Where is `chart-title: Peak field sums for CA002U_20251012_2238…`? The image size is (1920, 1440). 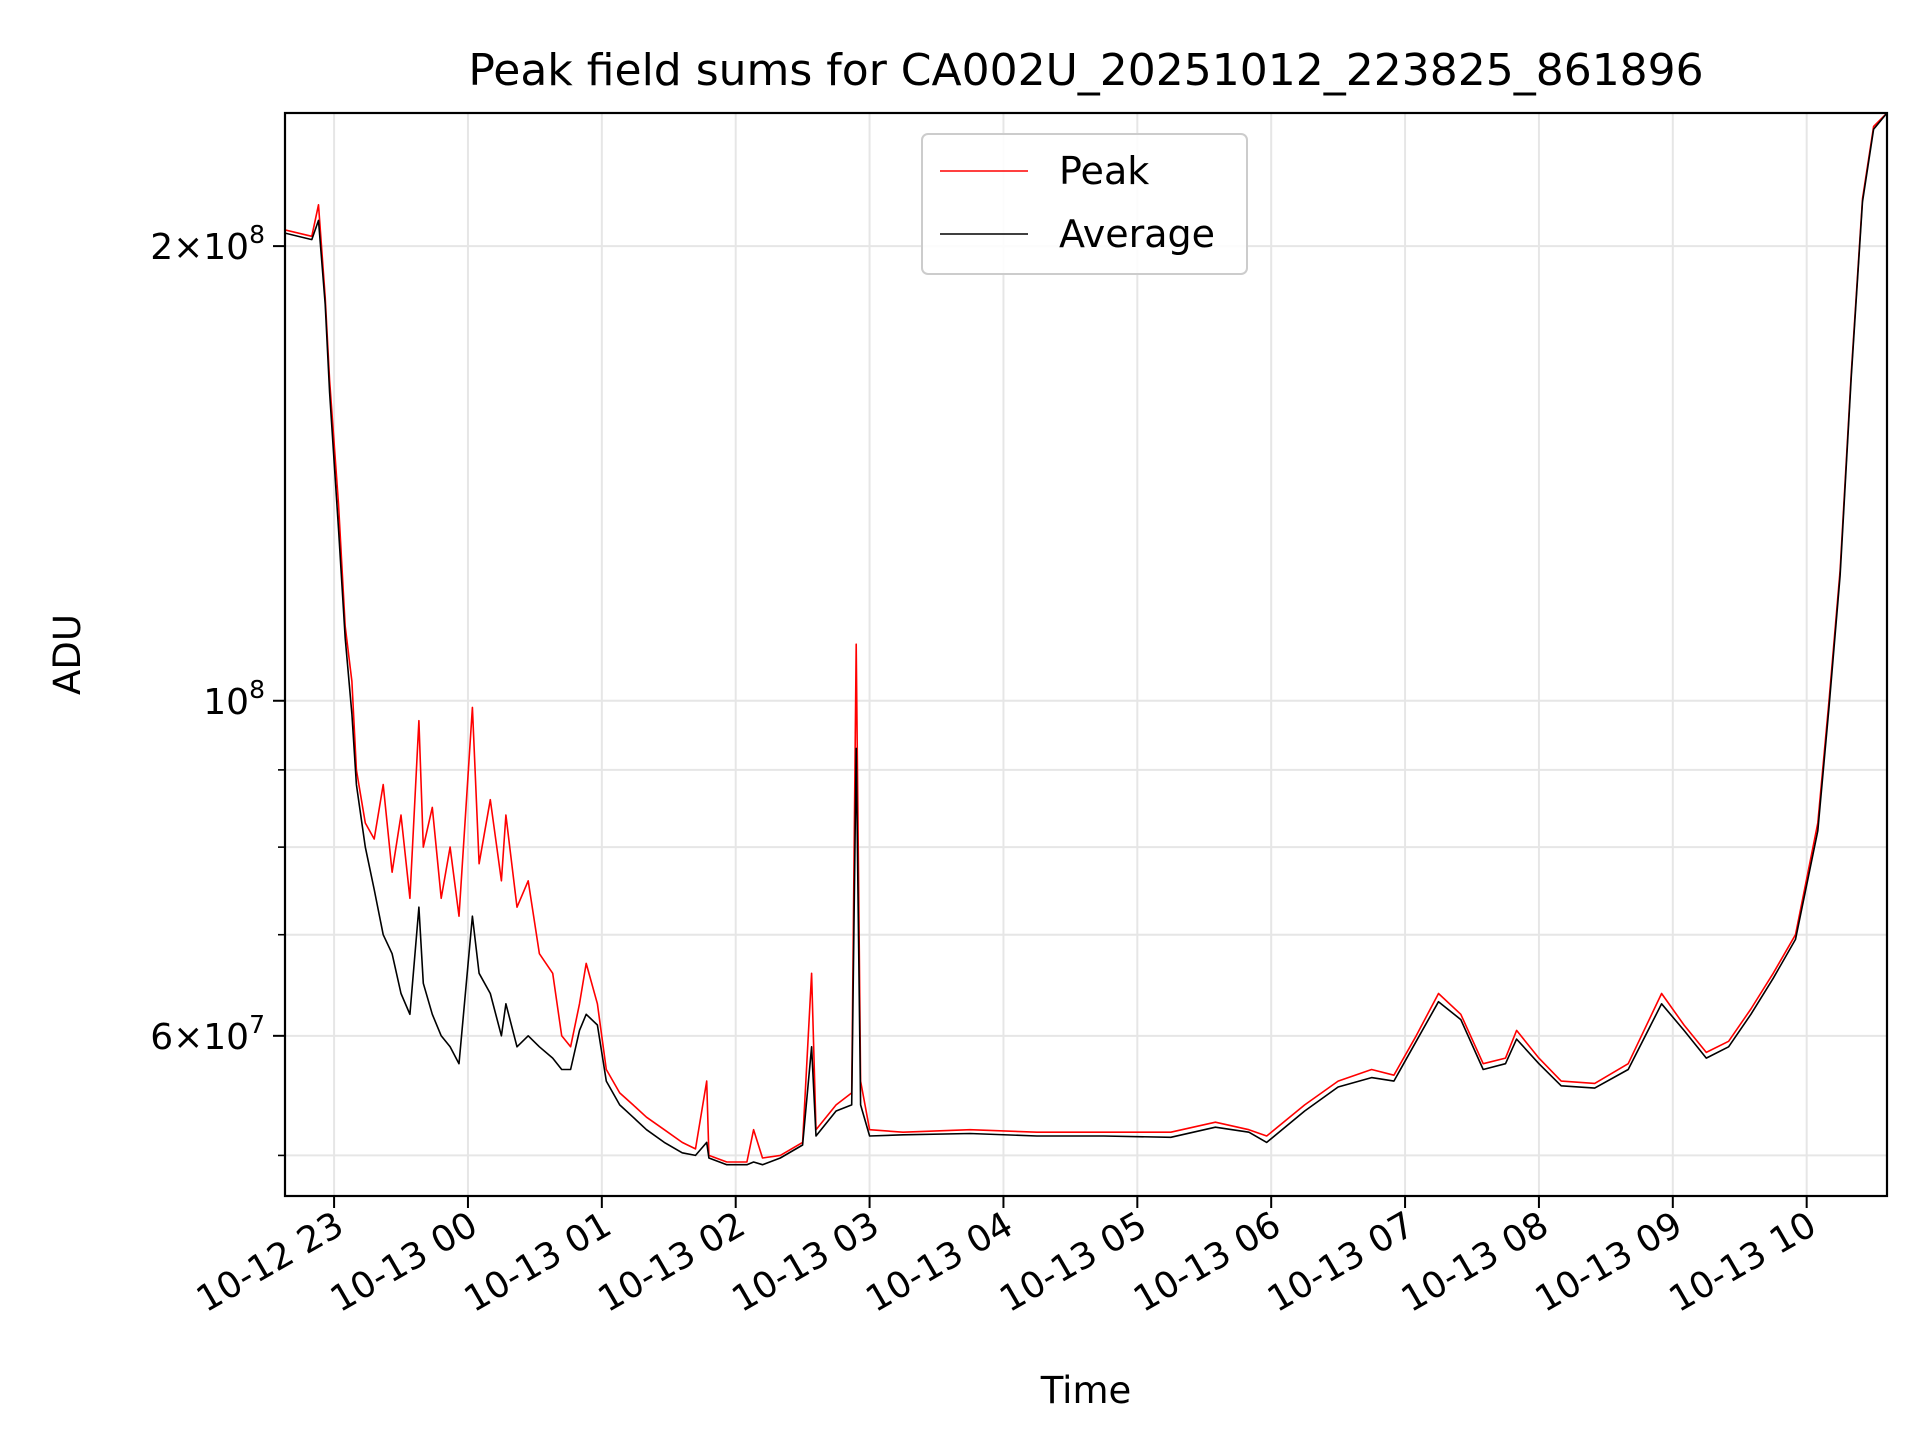
chart-title: Peak field sums for CA002U_20251012_2238… is located at coordinates (1085, 70).